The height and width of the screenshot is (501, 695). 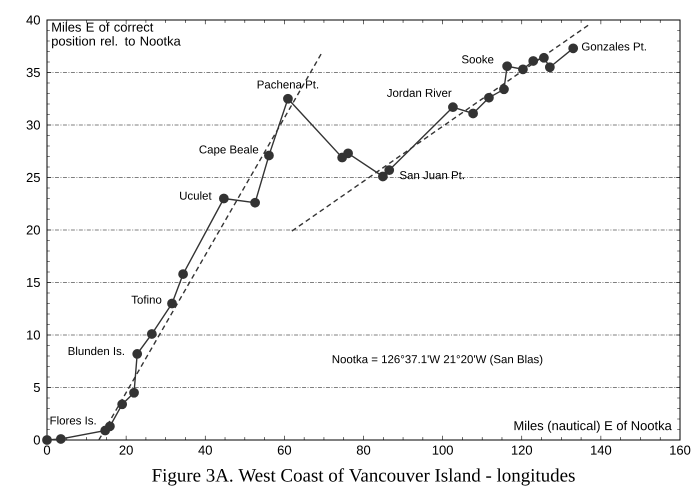 What do you see at coordinates (33, 230) in the screenshot?
I see `y-tick-label: 20` at bounding box center [33, 230].